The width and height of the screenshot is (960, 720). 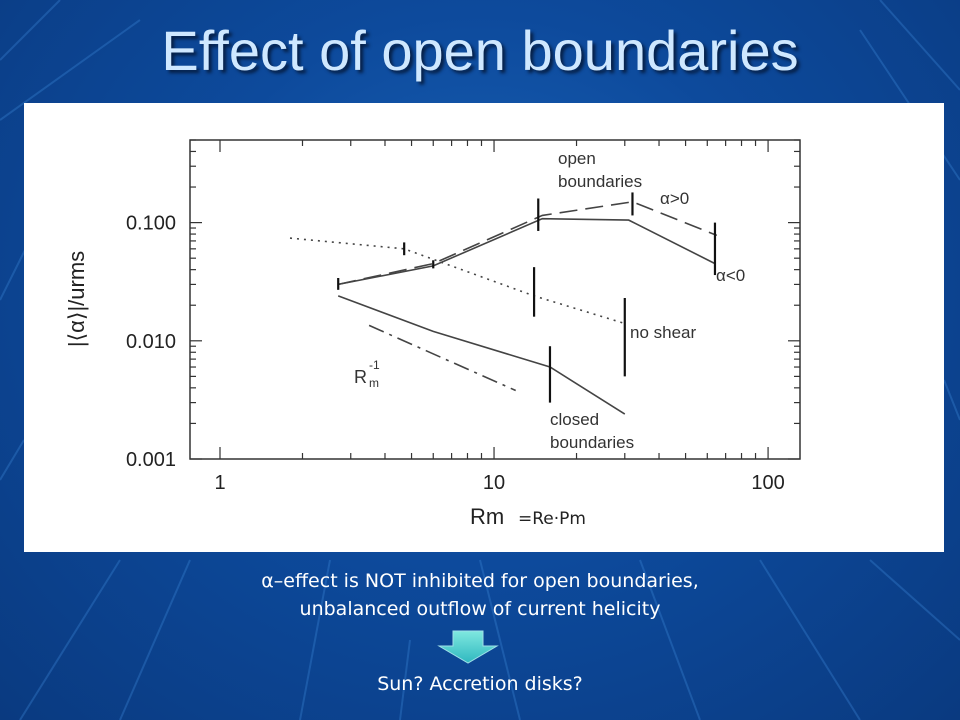 I want to click on series-line-closed, so click(x=481, y=355).